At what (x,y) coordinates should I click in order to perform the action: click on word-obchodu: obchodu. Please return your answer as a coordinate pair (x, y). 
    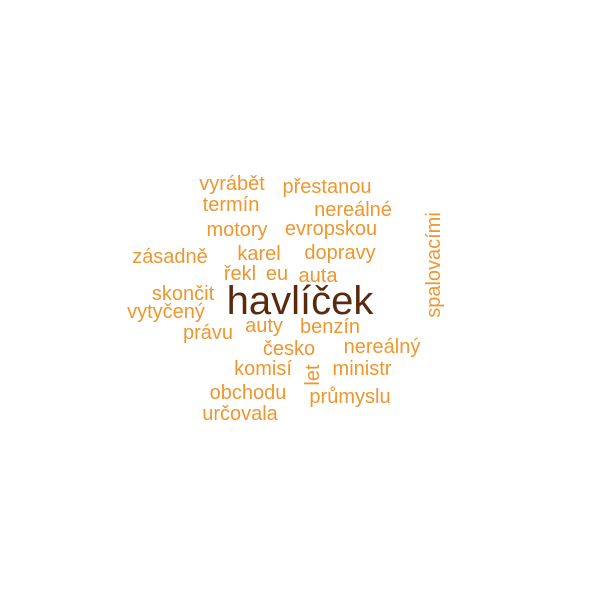
    Looking at the image, I should click on (248, 393).